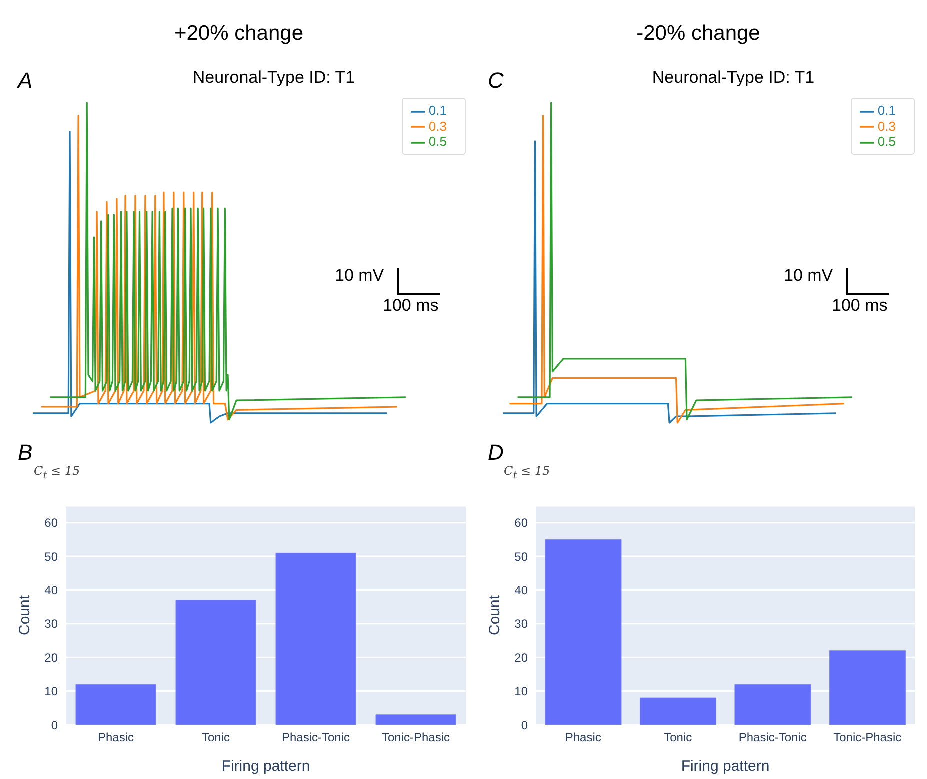 This screenshot has width=927, height=779. What do you see at coordinates (25, 452) in the screenshot?
I see `text: B` at bounding box center [25, 452].